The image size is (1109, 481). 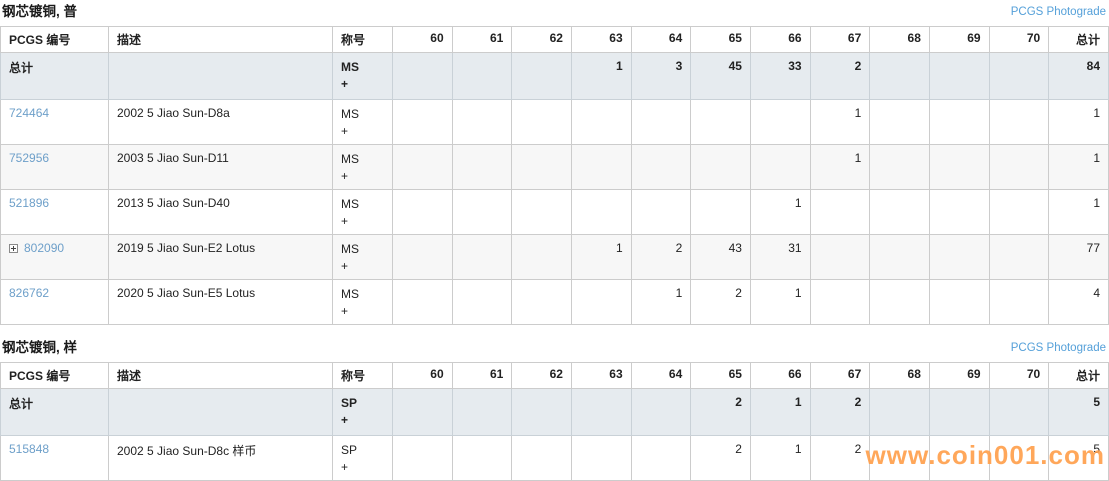 I want to click on pcgs-number-link: 752956, so click(x=29, y=158).